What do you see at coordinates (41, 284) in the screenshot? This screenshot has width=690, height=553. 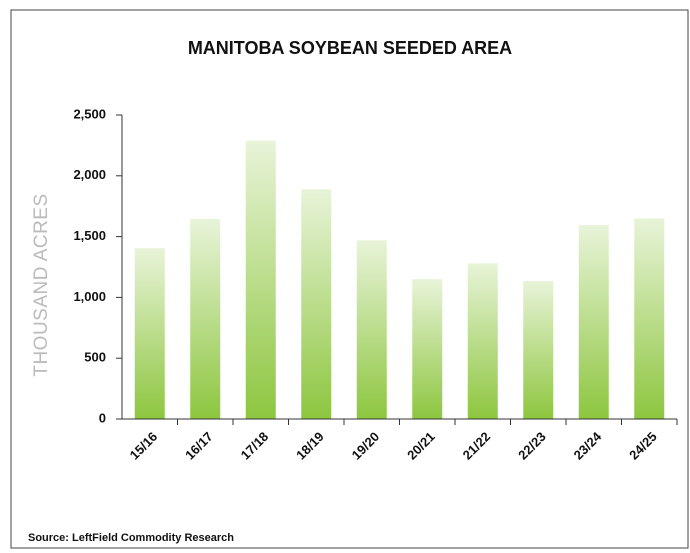 I see `y-axis-label: THOUSAND ACRES` at bounding box center [41, 284].